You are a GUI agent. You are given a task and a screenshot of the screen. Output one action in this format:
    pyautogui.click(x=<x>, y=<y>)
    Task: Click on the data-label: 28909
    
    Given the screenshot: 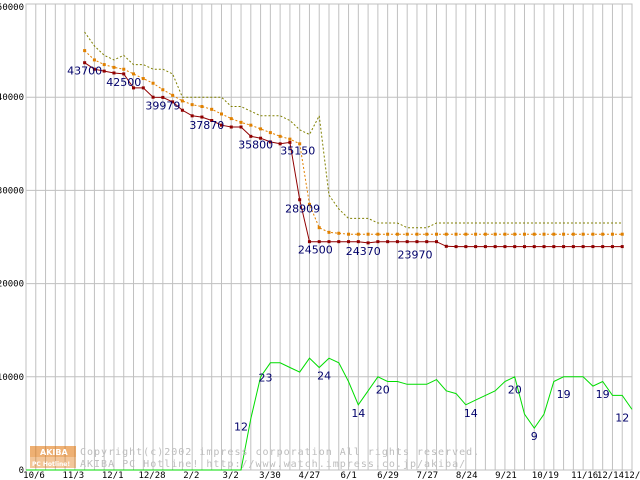 What is the action you would take?
    pyautogui.click(x=302, y=209)
    